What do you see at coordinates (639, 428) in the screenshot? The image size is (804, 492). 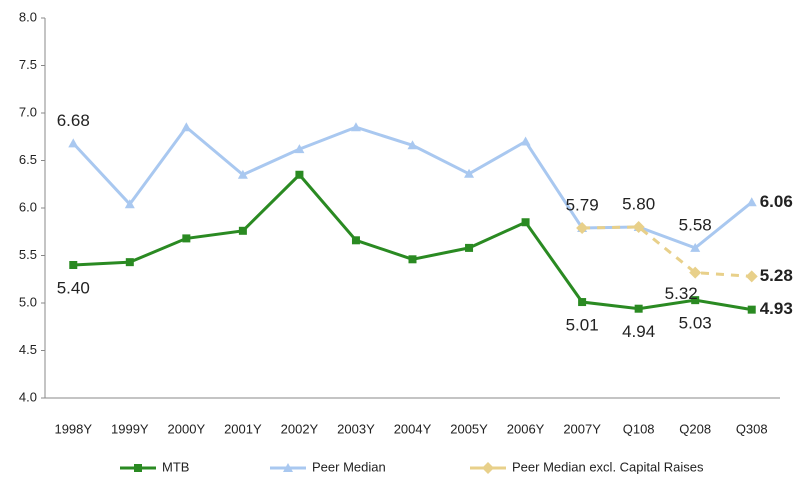 I see `x-tick-label: Q108` at bounding box center [639, 428].